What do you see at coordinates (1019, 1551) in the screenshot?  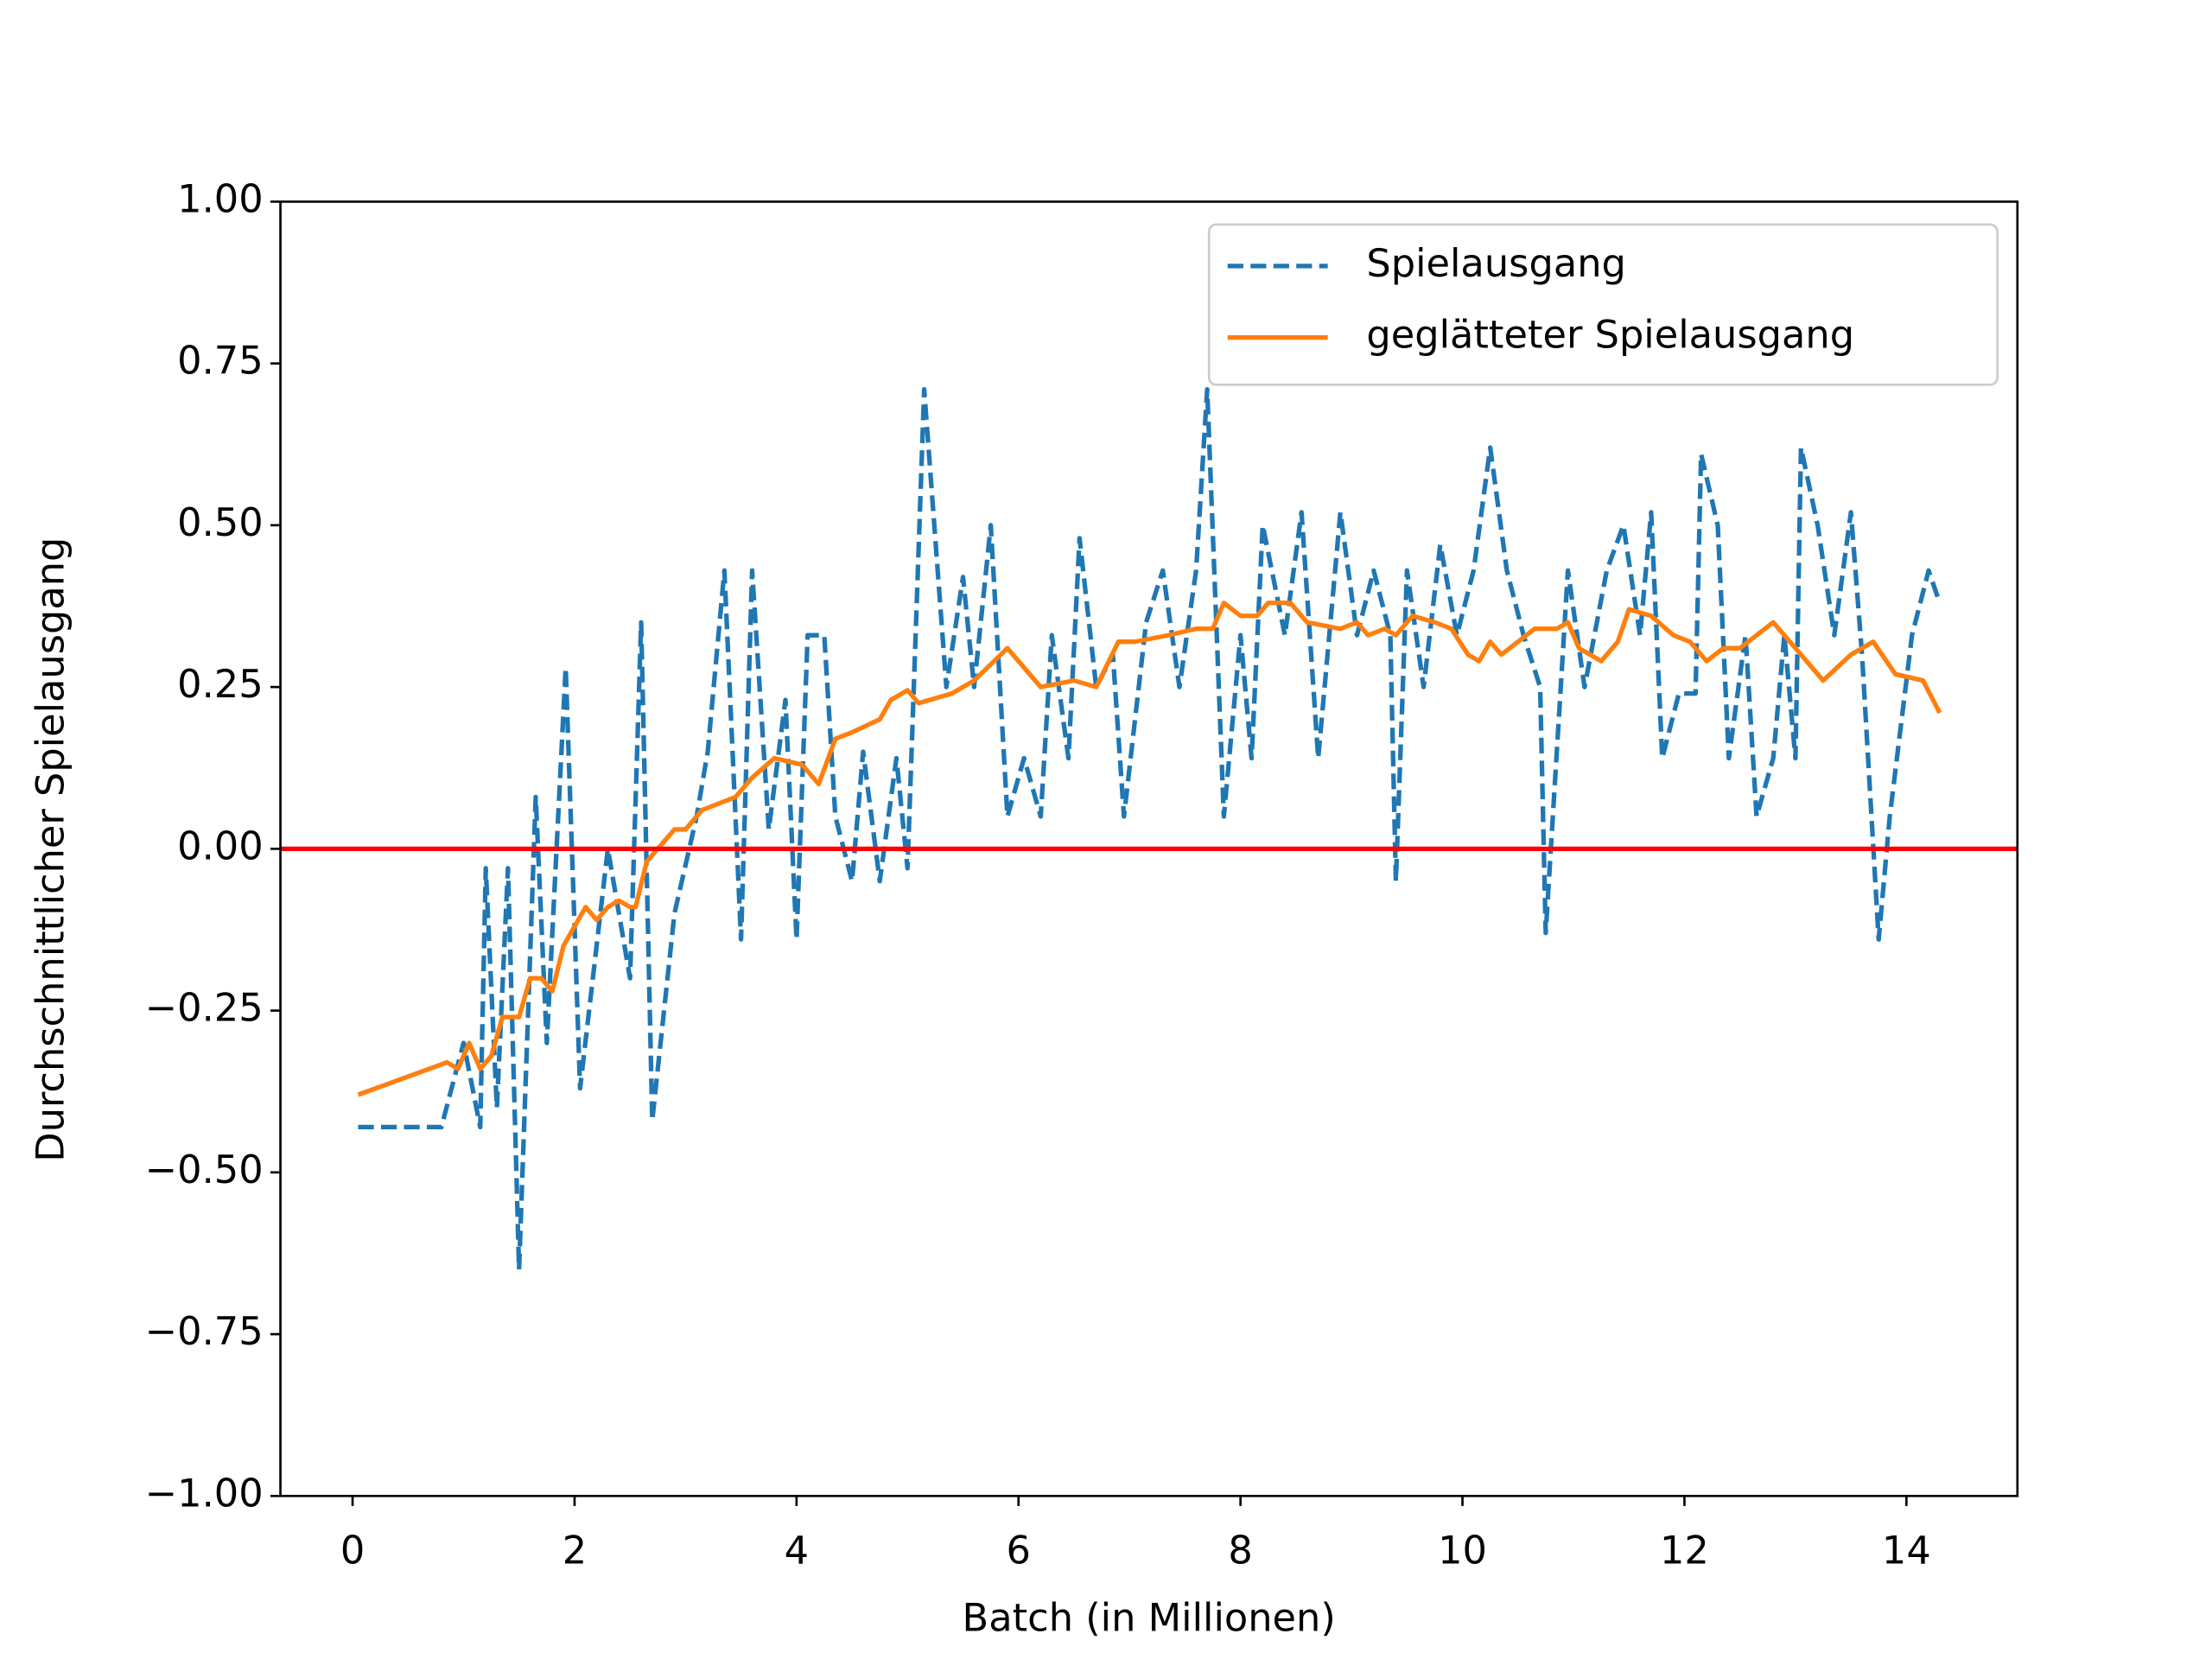 I see `x-tick-label: 6` at bounding box center [1019, 1551].